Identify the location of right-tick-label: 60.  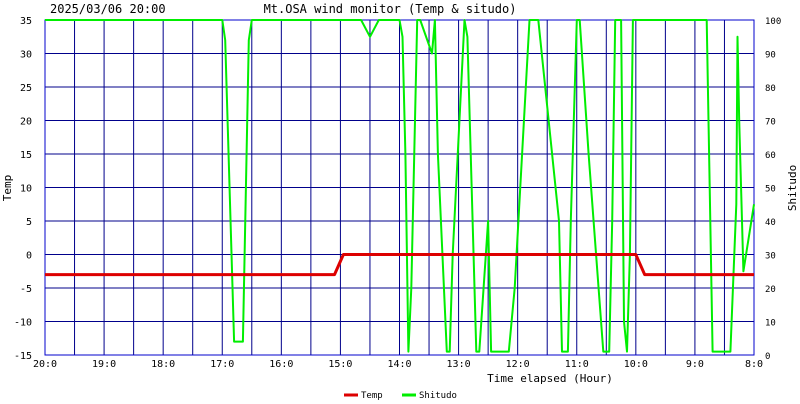
(770, 156).